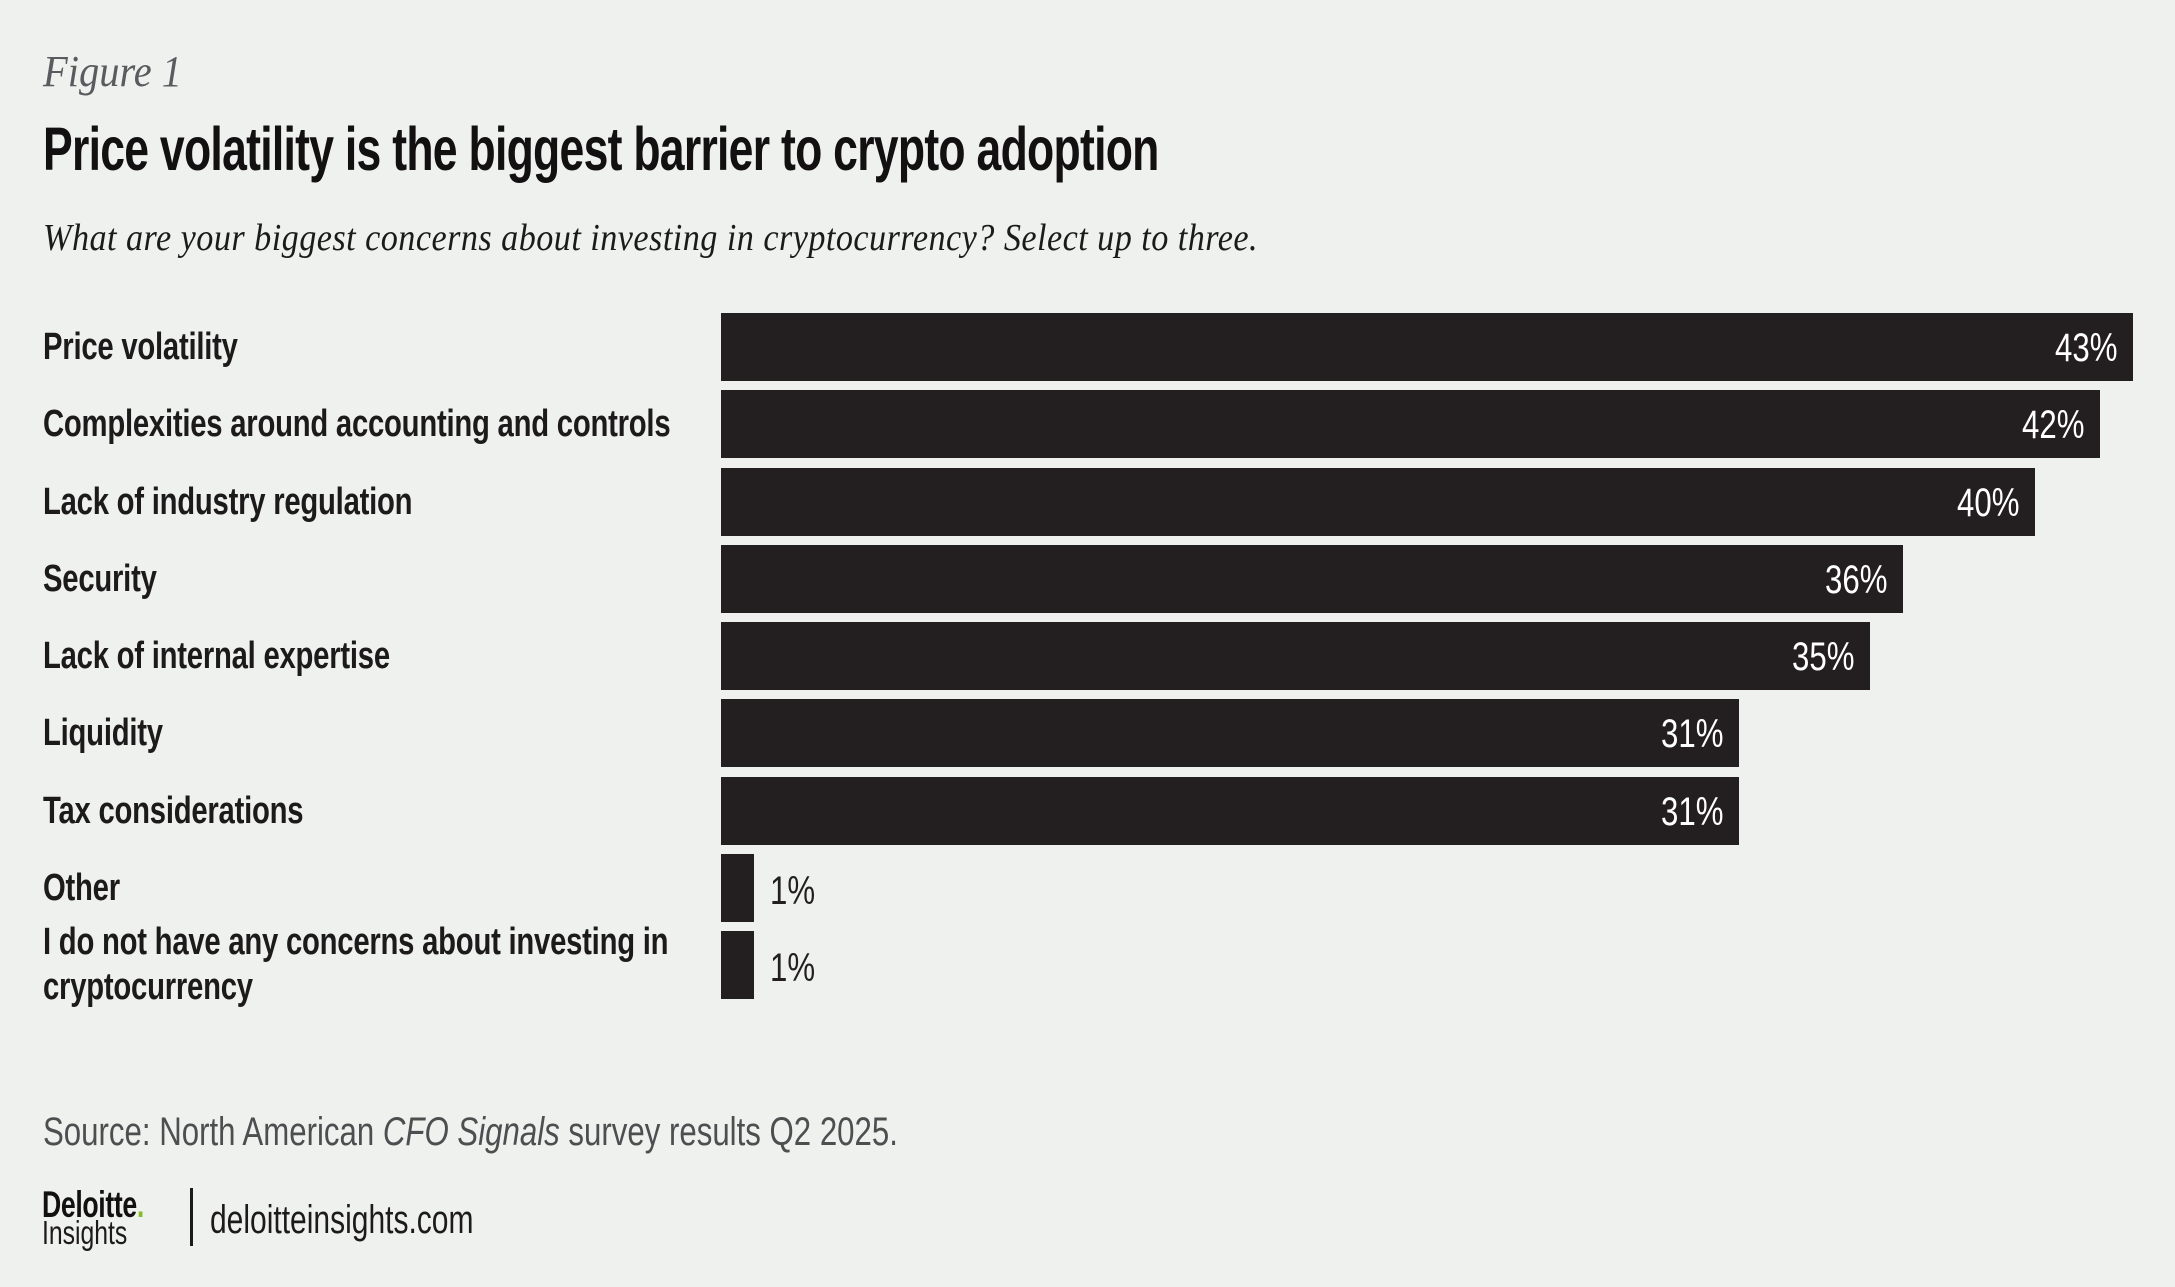  What do you see at coordinates (213, 1132) in the screenshot?
I see `source-note-prefix: Source: North American` at bounding box center [213, 1132].